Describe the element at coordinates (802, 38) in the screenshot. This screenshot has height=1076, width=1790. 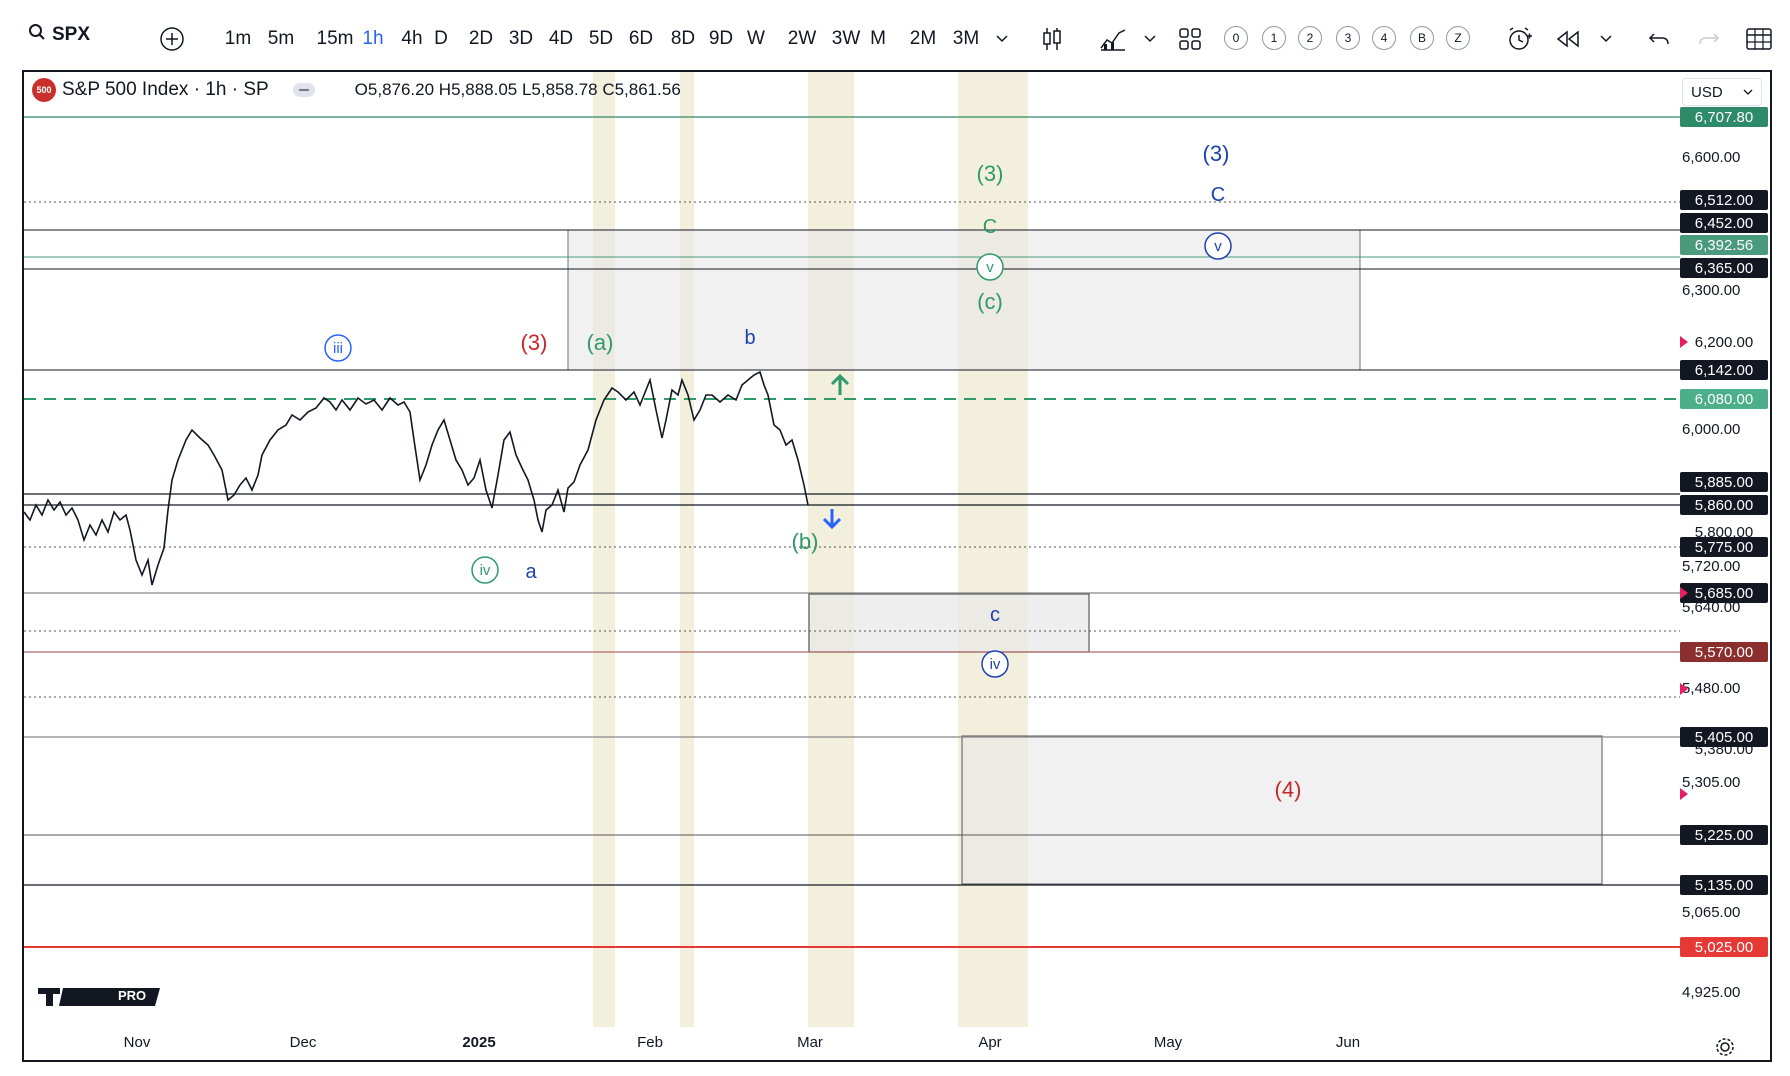
I see `interval-2W: 2W` at that location.